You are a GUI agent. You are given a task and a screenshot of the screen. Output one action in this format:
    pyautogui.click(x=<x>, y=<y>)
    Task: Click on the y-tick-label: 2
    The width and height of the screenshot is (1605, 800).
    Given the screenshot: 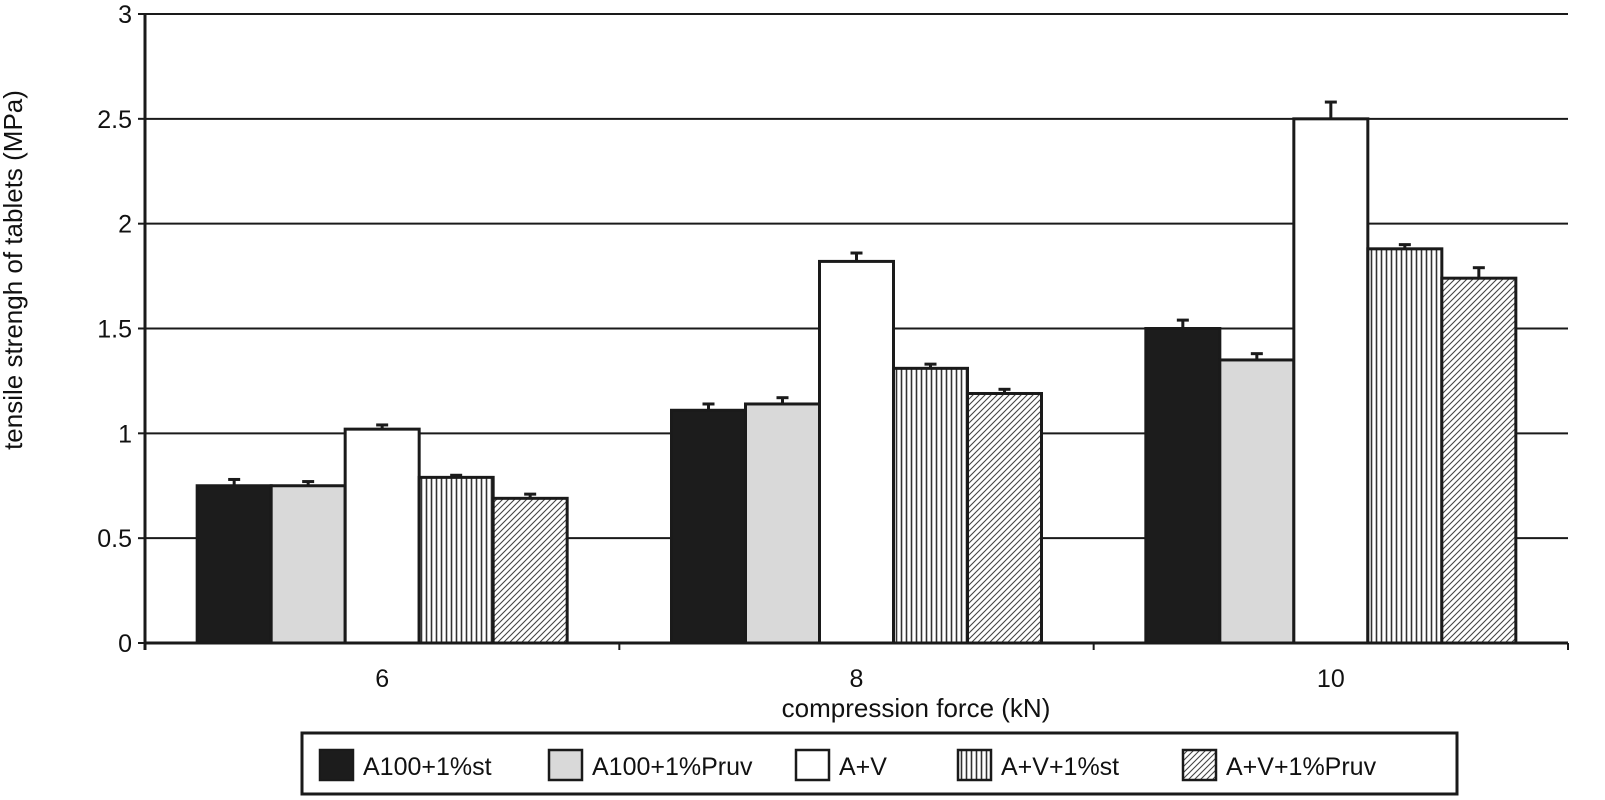 What is the action you would take?
    pyautogui.click(x=125, y=225)
    